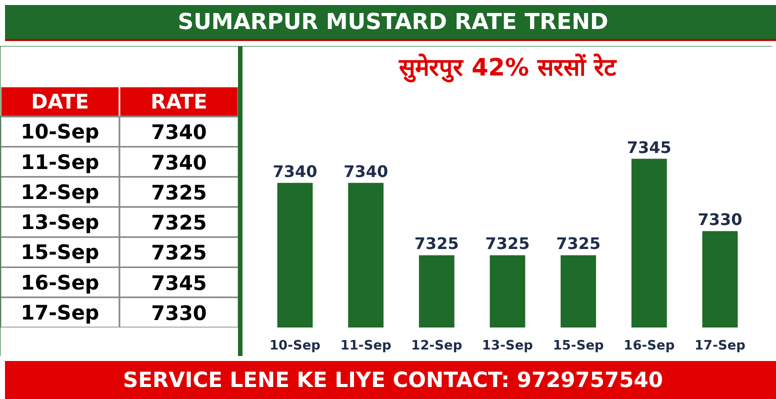 Image resolution: width=776 pixels, height=399 pixels. Describe the element at coordinates (649, 147) in the screenshot. I see `data-label: 7345` at that location.